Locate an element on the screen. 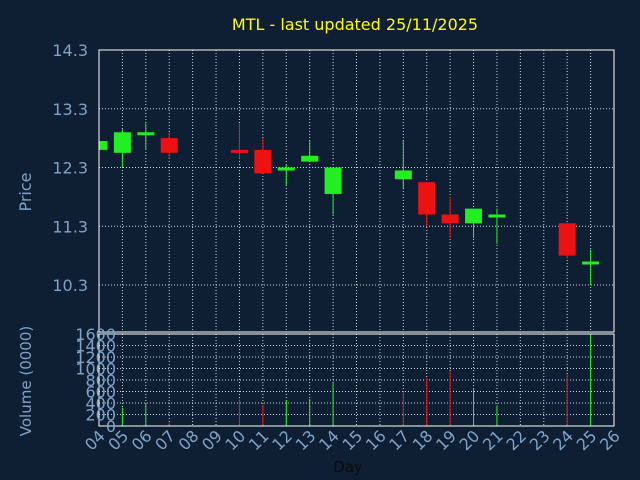  price-y-tick-label: 14.3 is located at coordinates (70, 50).